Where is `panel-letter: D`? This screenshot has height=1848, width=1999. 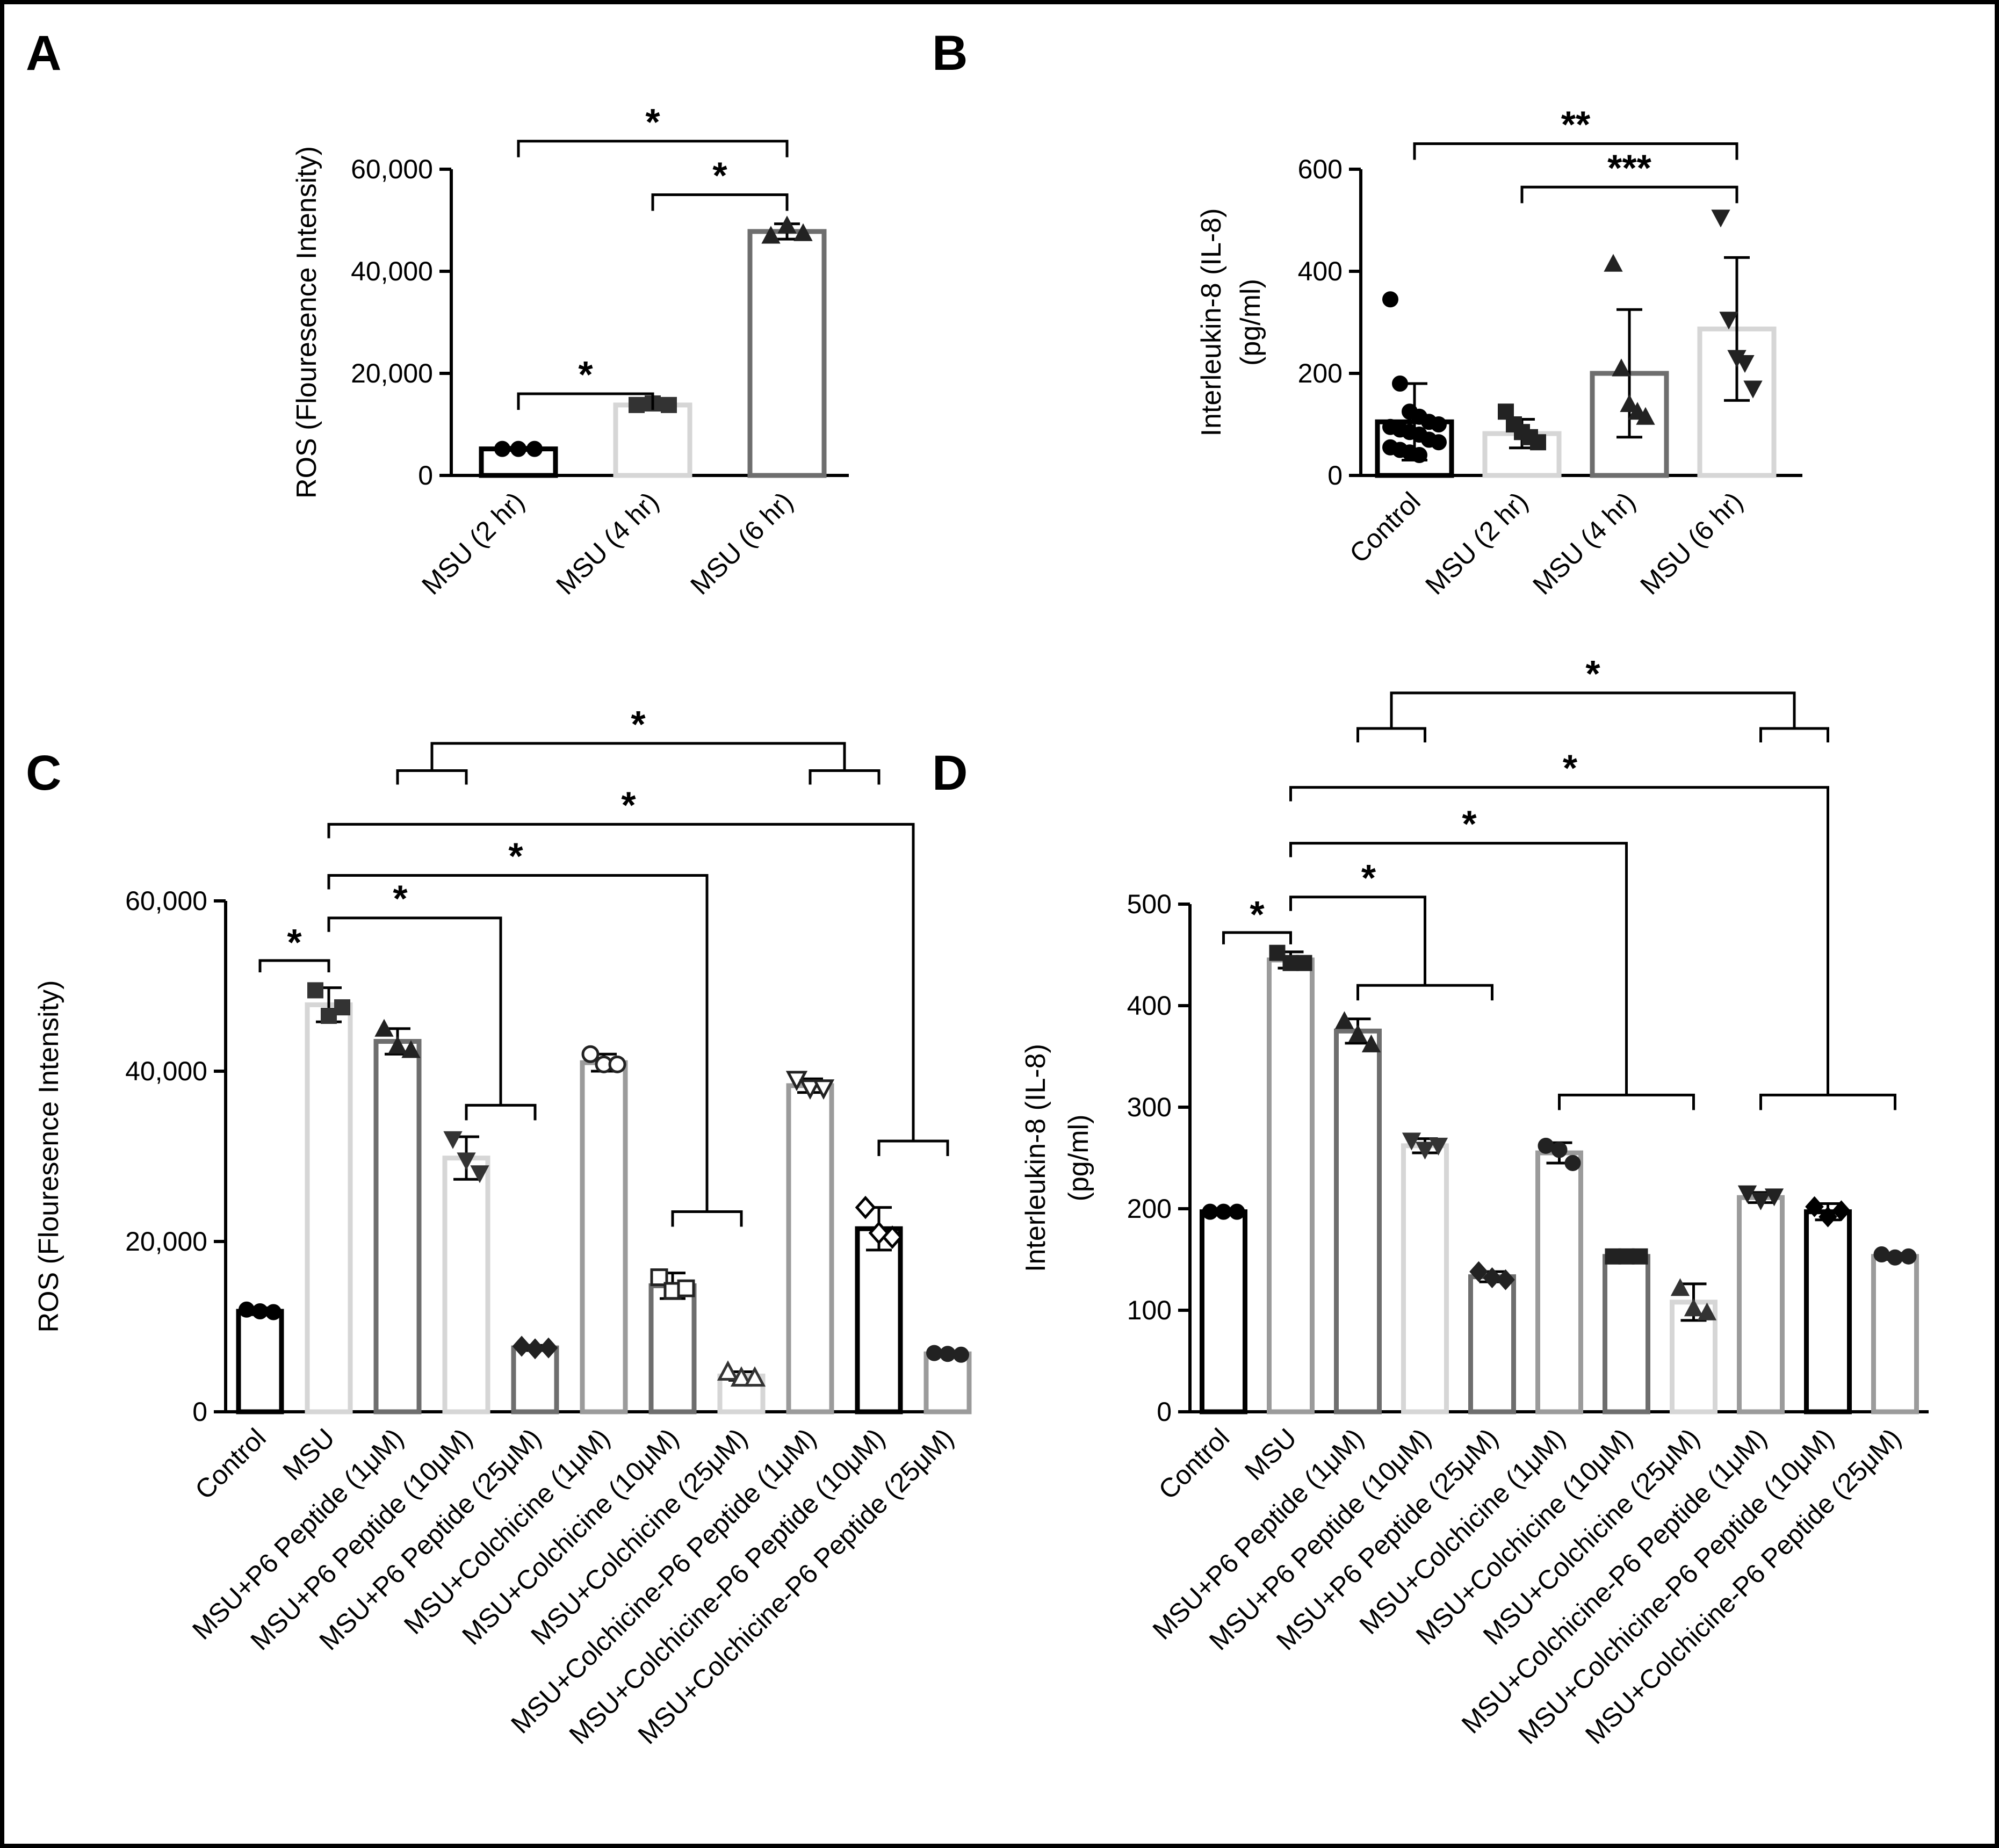 panel-letter: D is located at coordinates (950, 773).